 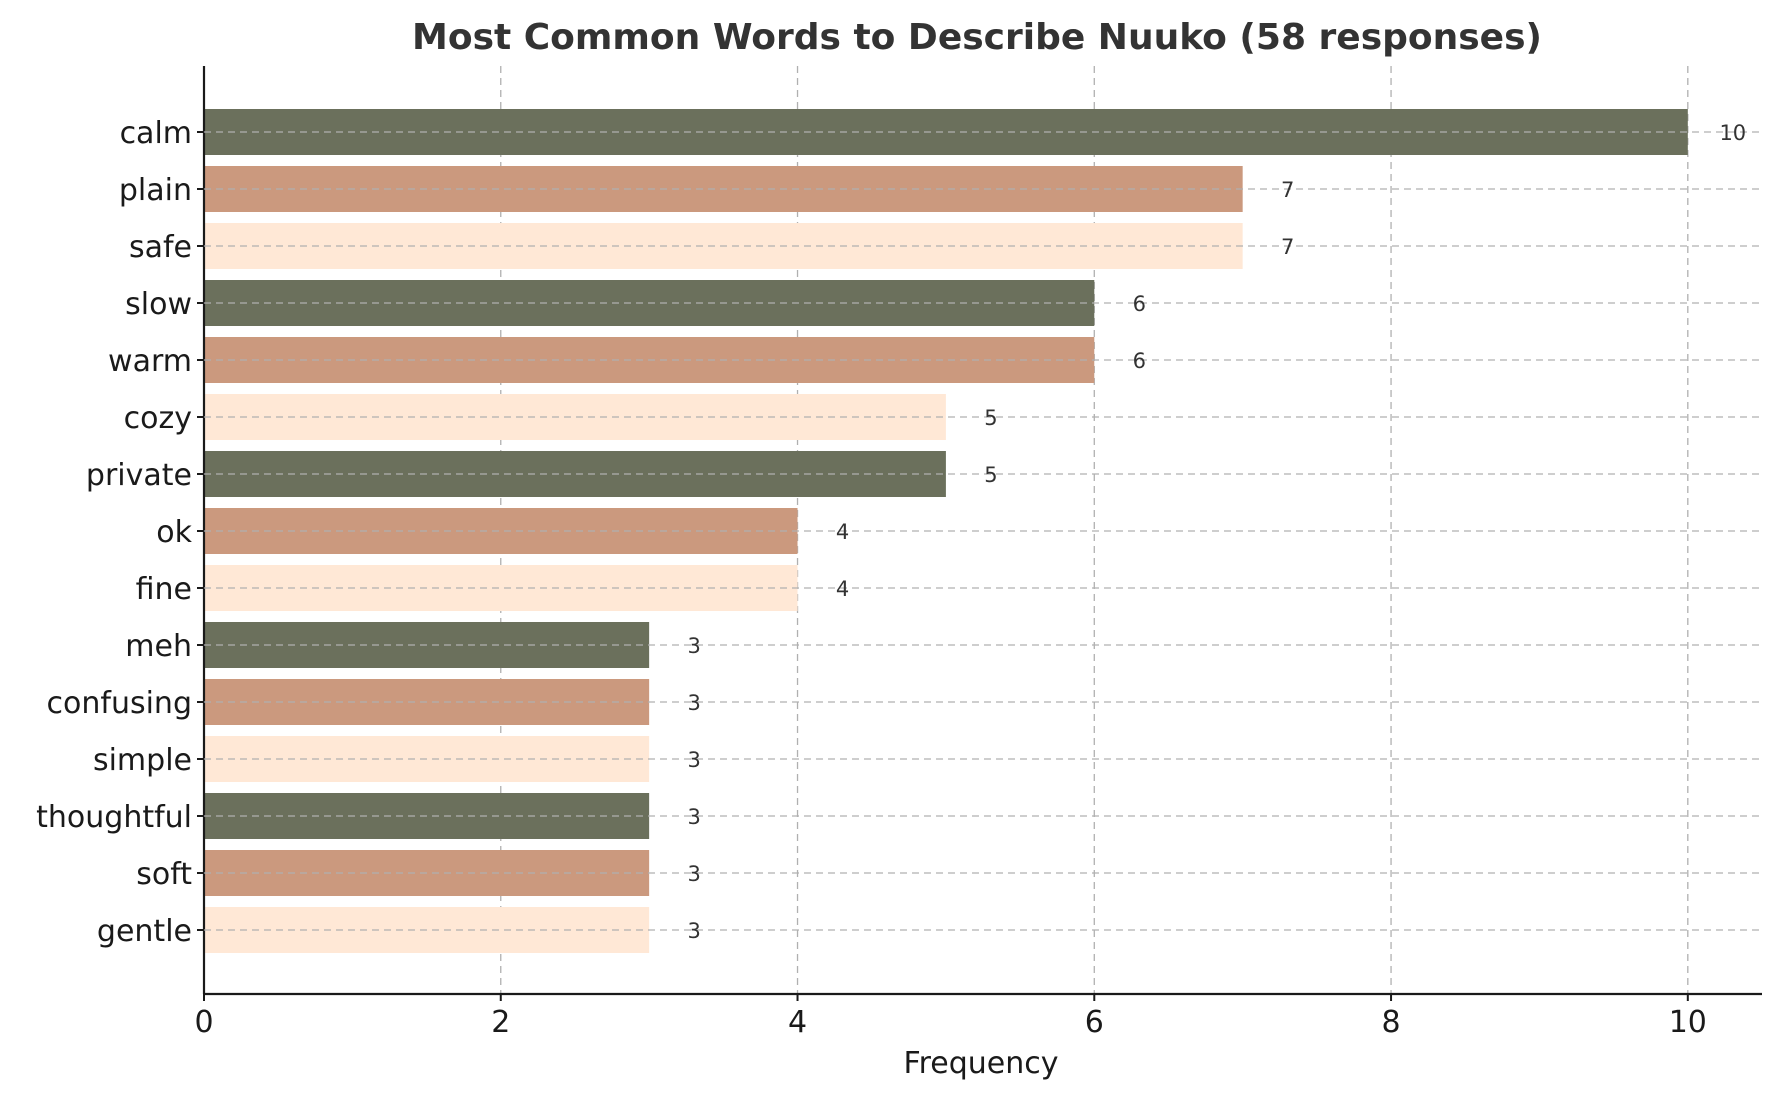 What do you see at coordinates (1094, 1022) in the screenshot?
I see `x-tick-label: 6` at bounding box center [1094, 1022].